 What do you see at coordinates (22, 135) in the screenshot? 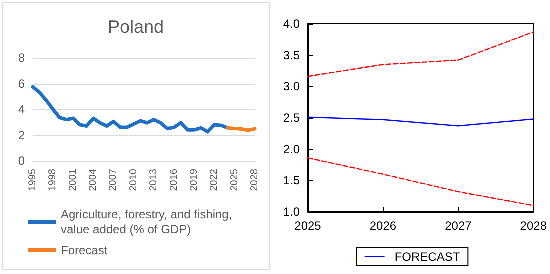
I see `y-tick-label: 2` at bounding box center [22, 135].